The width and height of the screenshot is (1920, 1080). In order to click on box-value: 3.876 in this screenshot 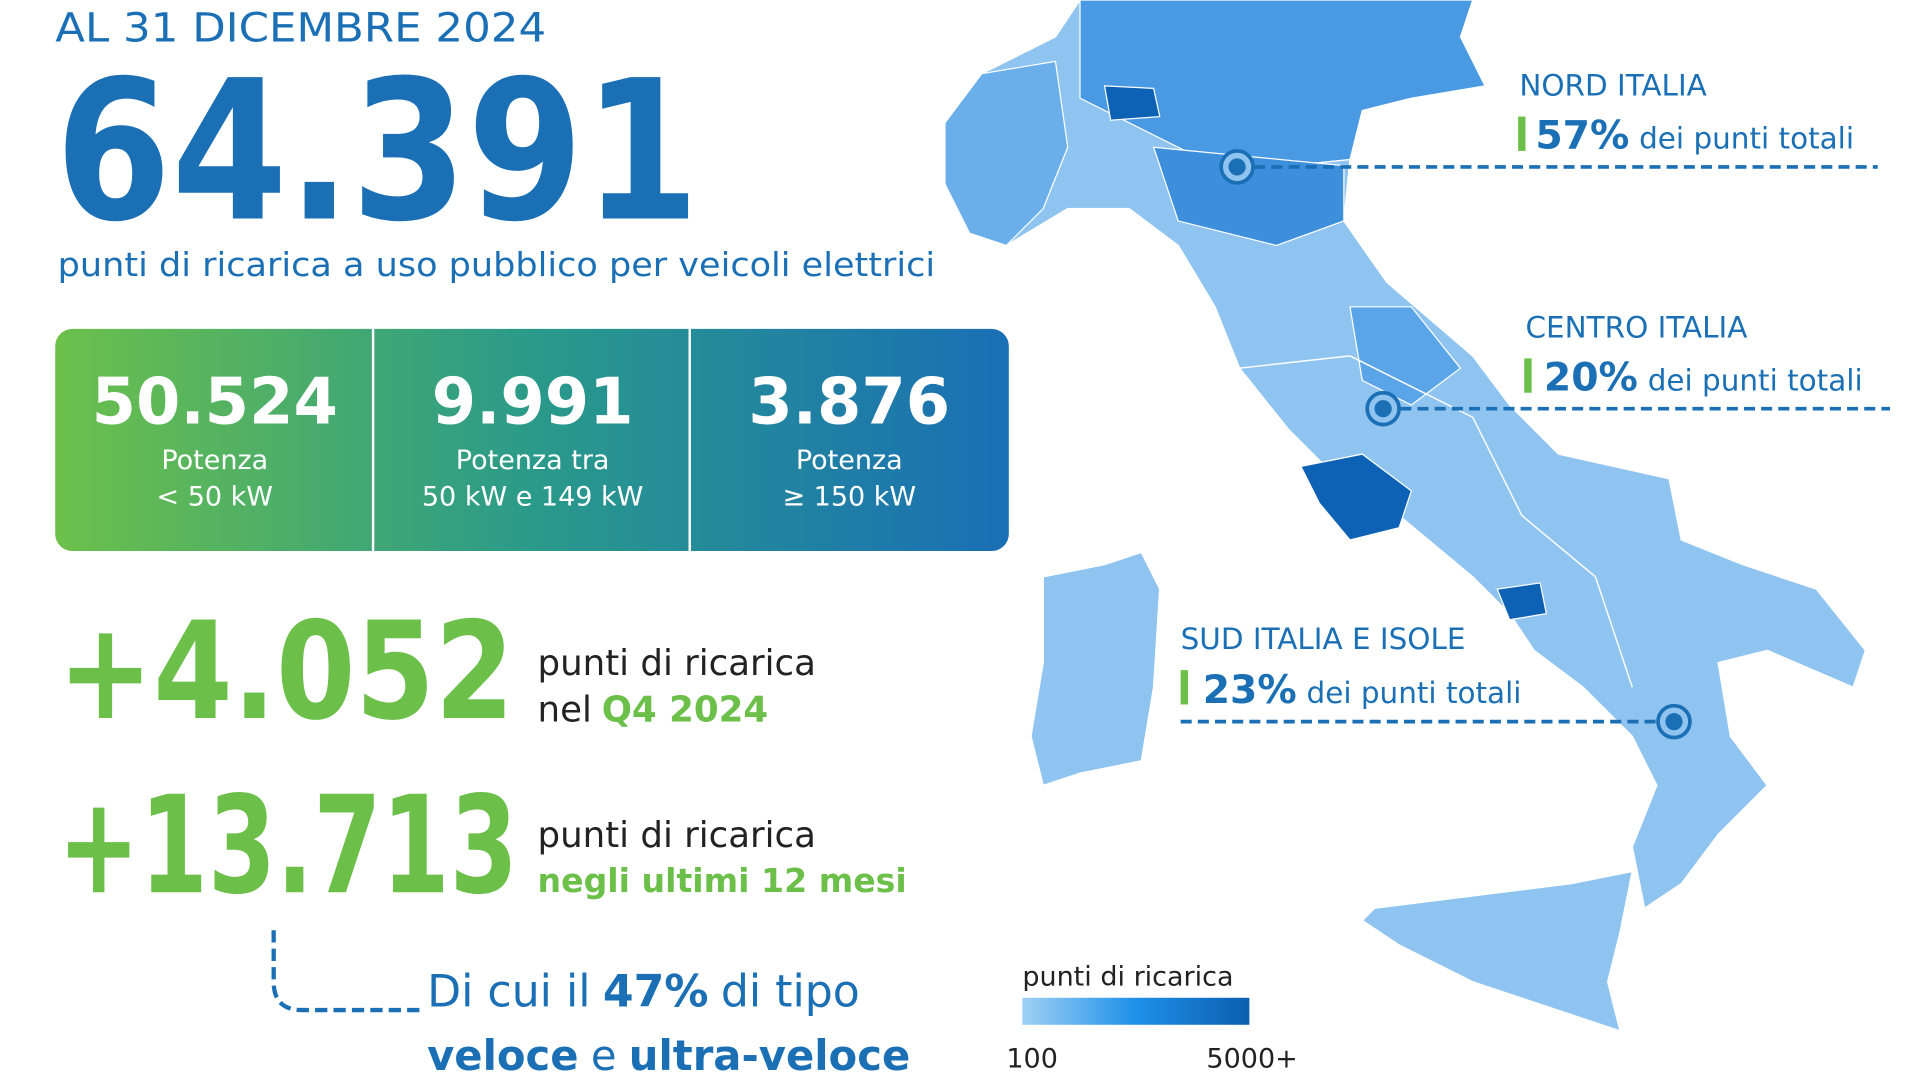, I will do `click(849, 402)`.